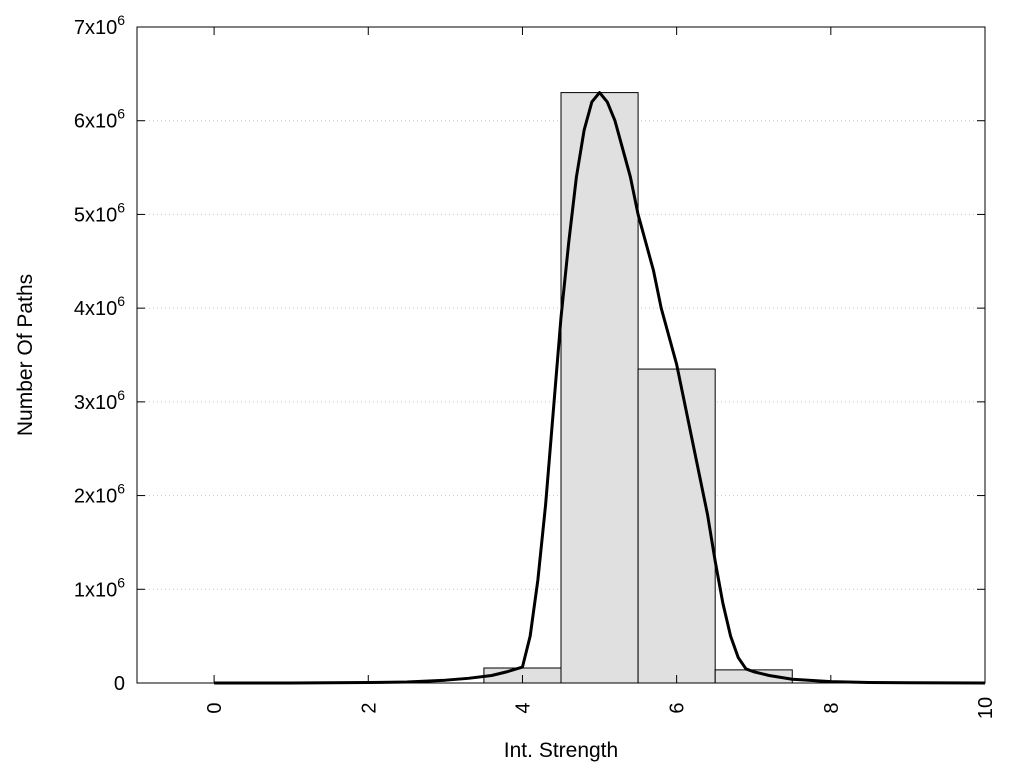  What do you see at coordinates (99, 494) in the screenshot?
I see `y-tick-label-2: 2x10⁶` at bounding box center [99, 494].